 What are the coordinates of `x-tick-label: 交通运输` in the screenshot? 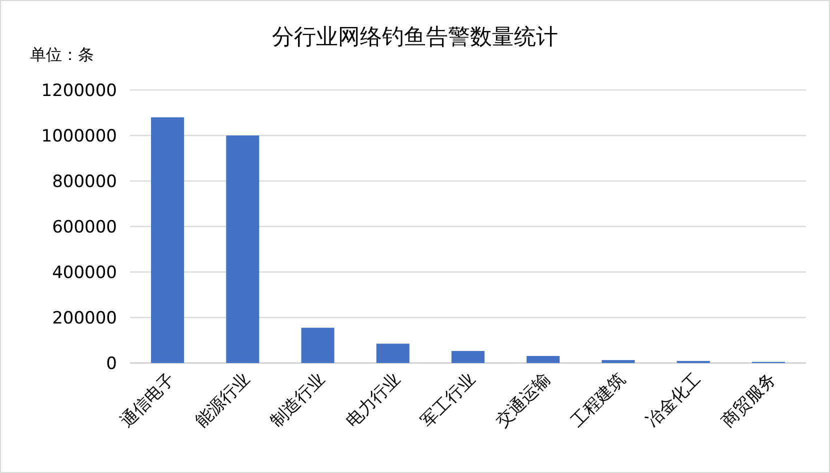 It's located at (523, 400).